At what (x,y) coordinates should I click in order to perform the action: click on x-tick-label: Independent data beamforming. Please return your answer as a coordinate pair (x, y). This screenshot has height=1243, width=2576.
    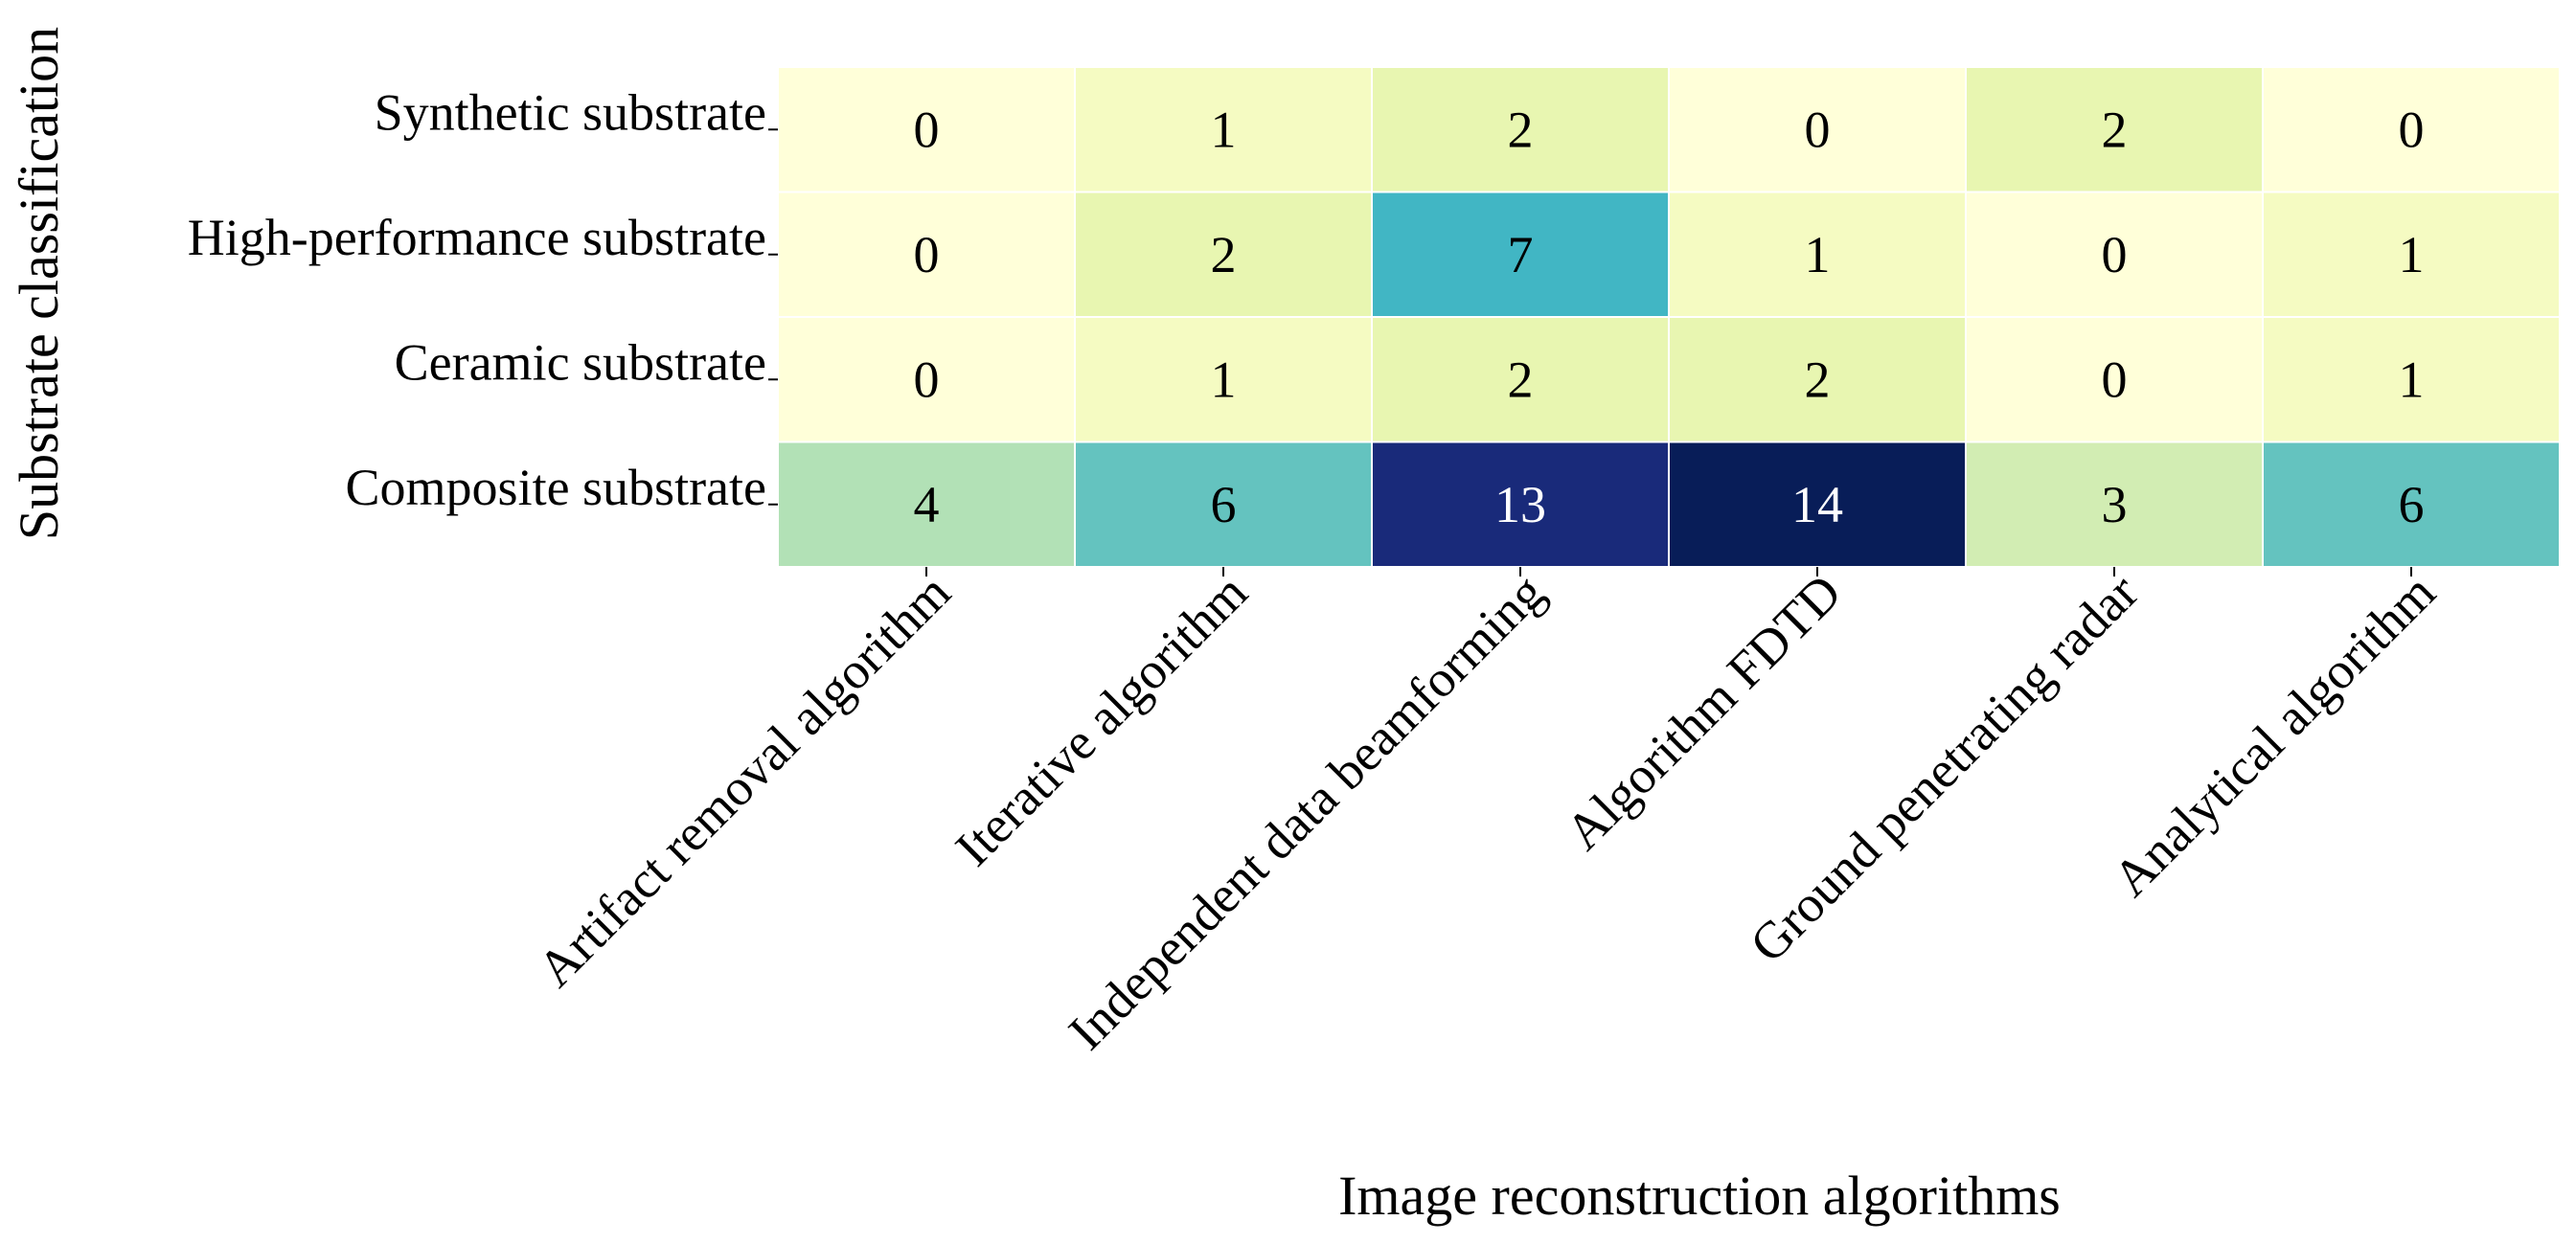
    Looking at the image, I should click on (1307, 812).